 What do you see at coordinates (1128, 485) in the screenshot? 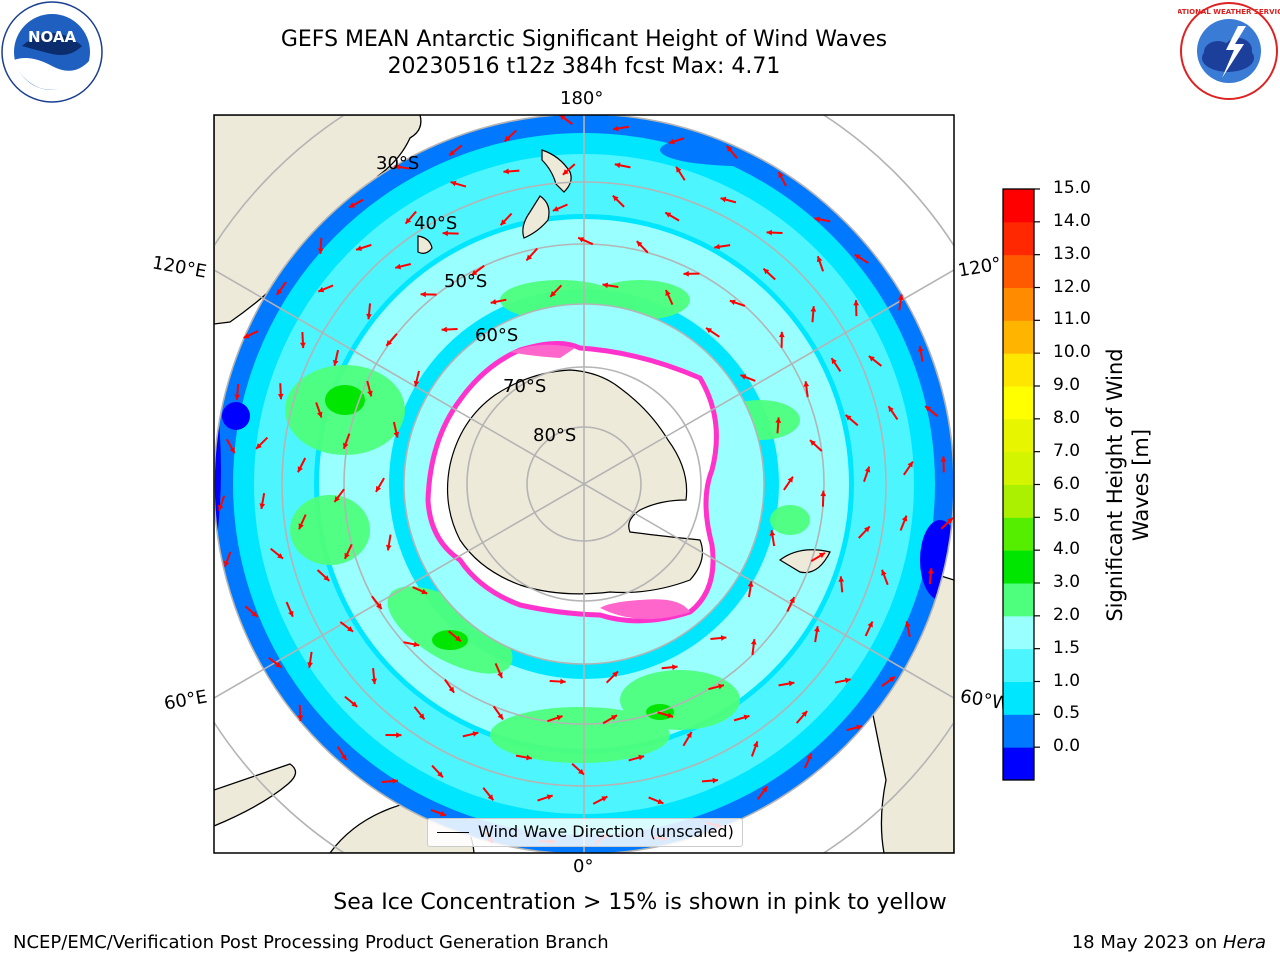
I see `colorbar-label: Significant Height of Wind Waves [m]` at bounding box center [1128, 485].